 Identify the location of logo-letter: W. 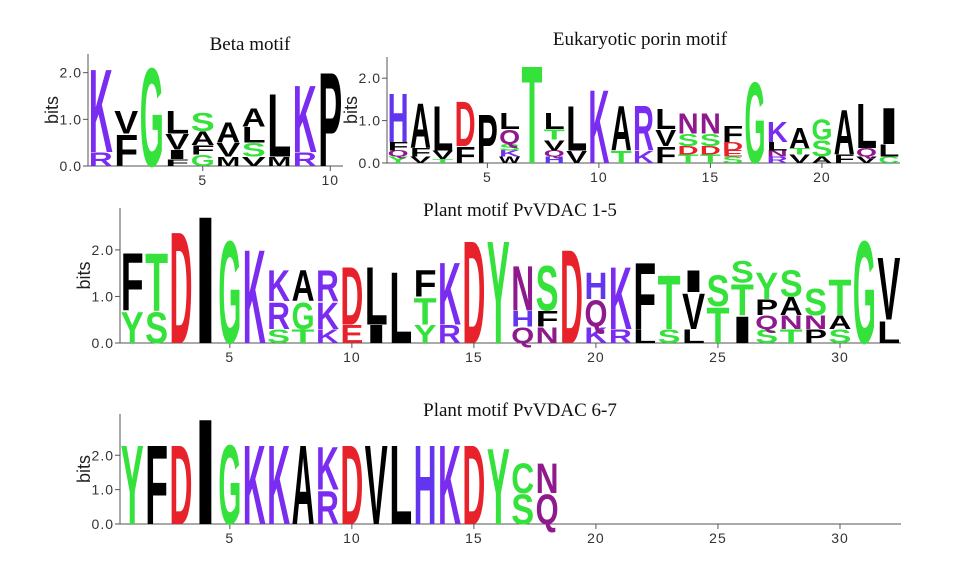
(510, 160).